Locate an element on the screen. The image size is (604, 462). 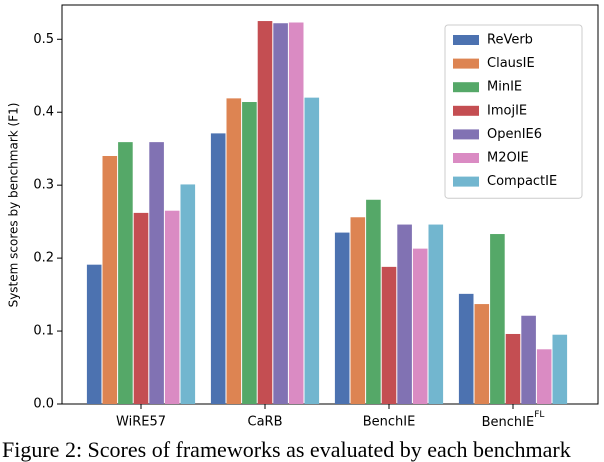
y-tick-label: 0.3 is located at coordinates (43, 185).